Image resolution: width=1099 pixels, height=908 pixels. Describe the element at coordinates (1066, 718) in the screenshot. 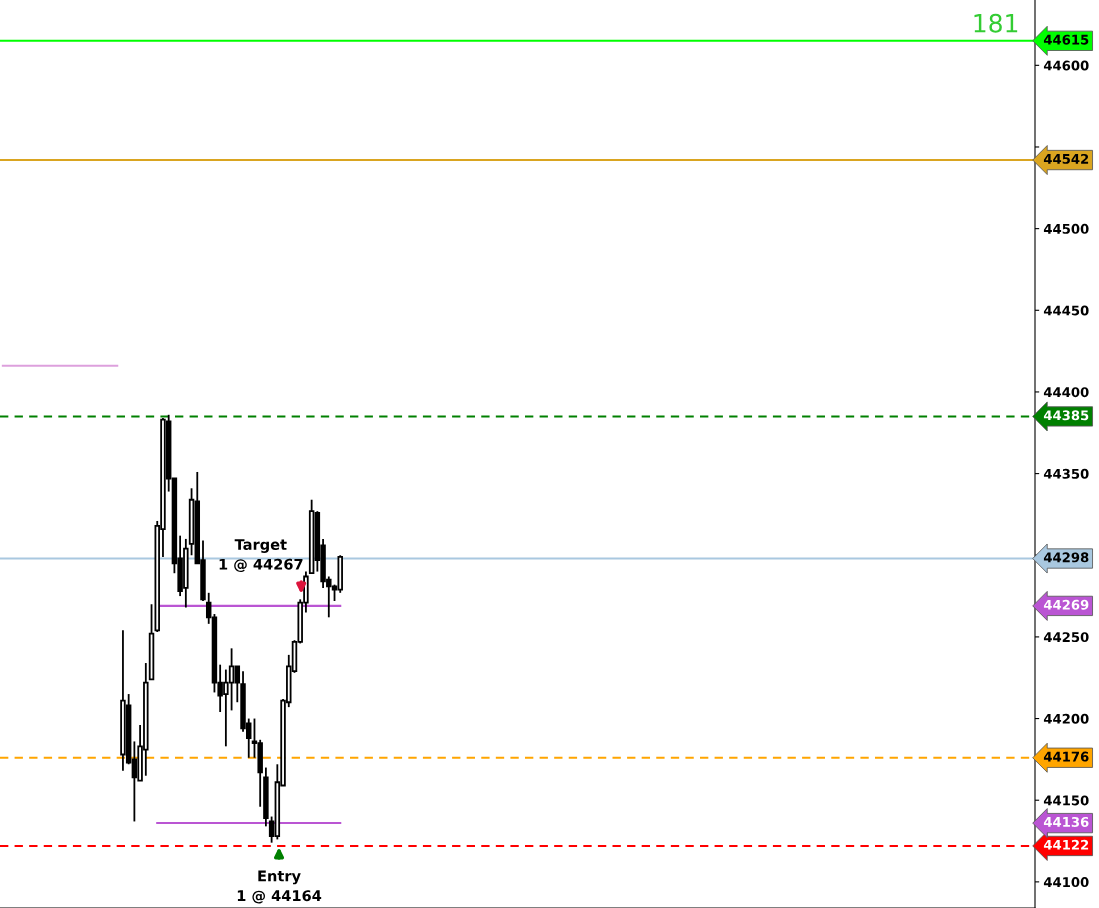

I see `y-tick-label: 44200` at that location.